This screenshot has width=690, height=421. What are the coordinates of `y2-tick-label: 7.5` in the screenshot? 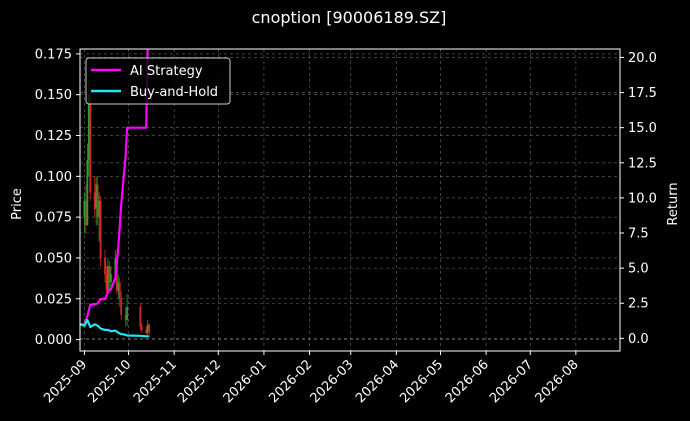 It's located at (638, 234).